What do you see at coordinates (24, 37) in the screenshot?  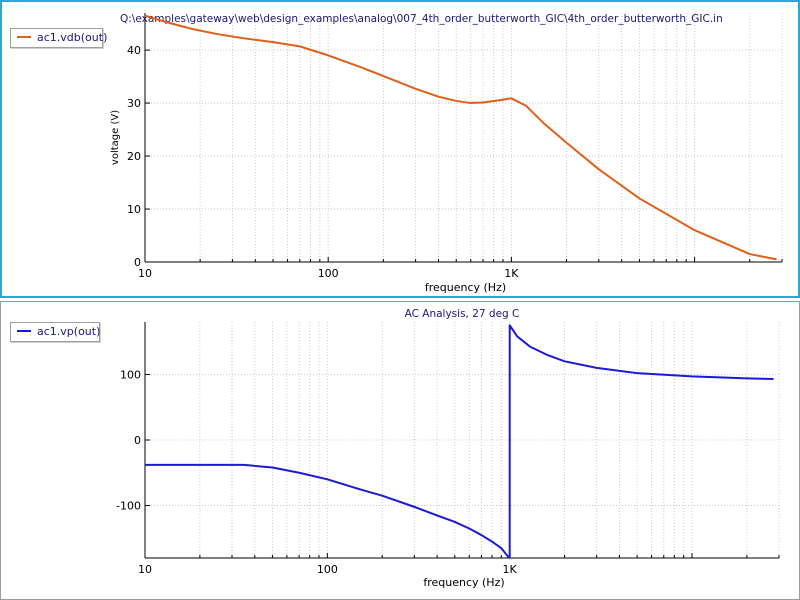 I see `magnitude-legend-swatch` at bounding box center [24, 37].